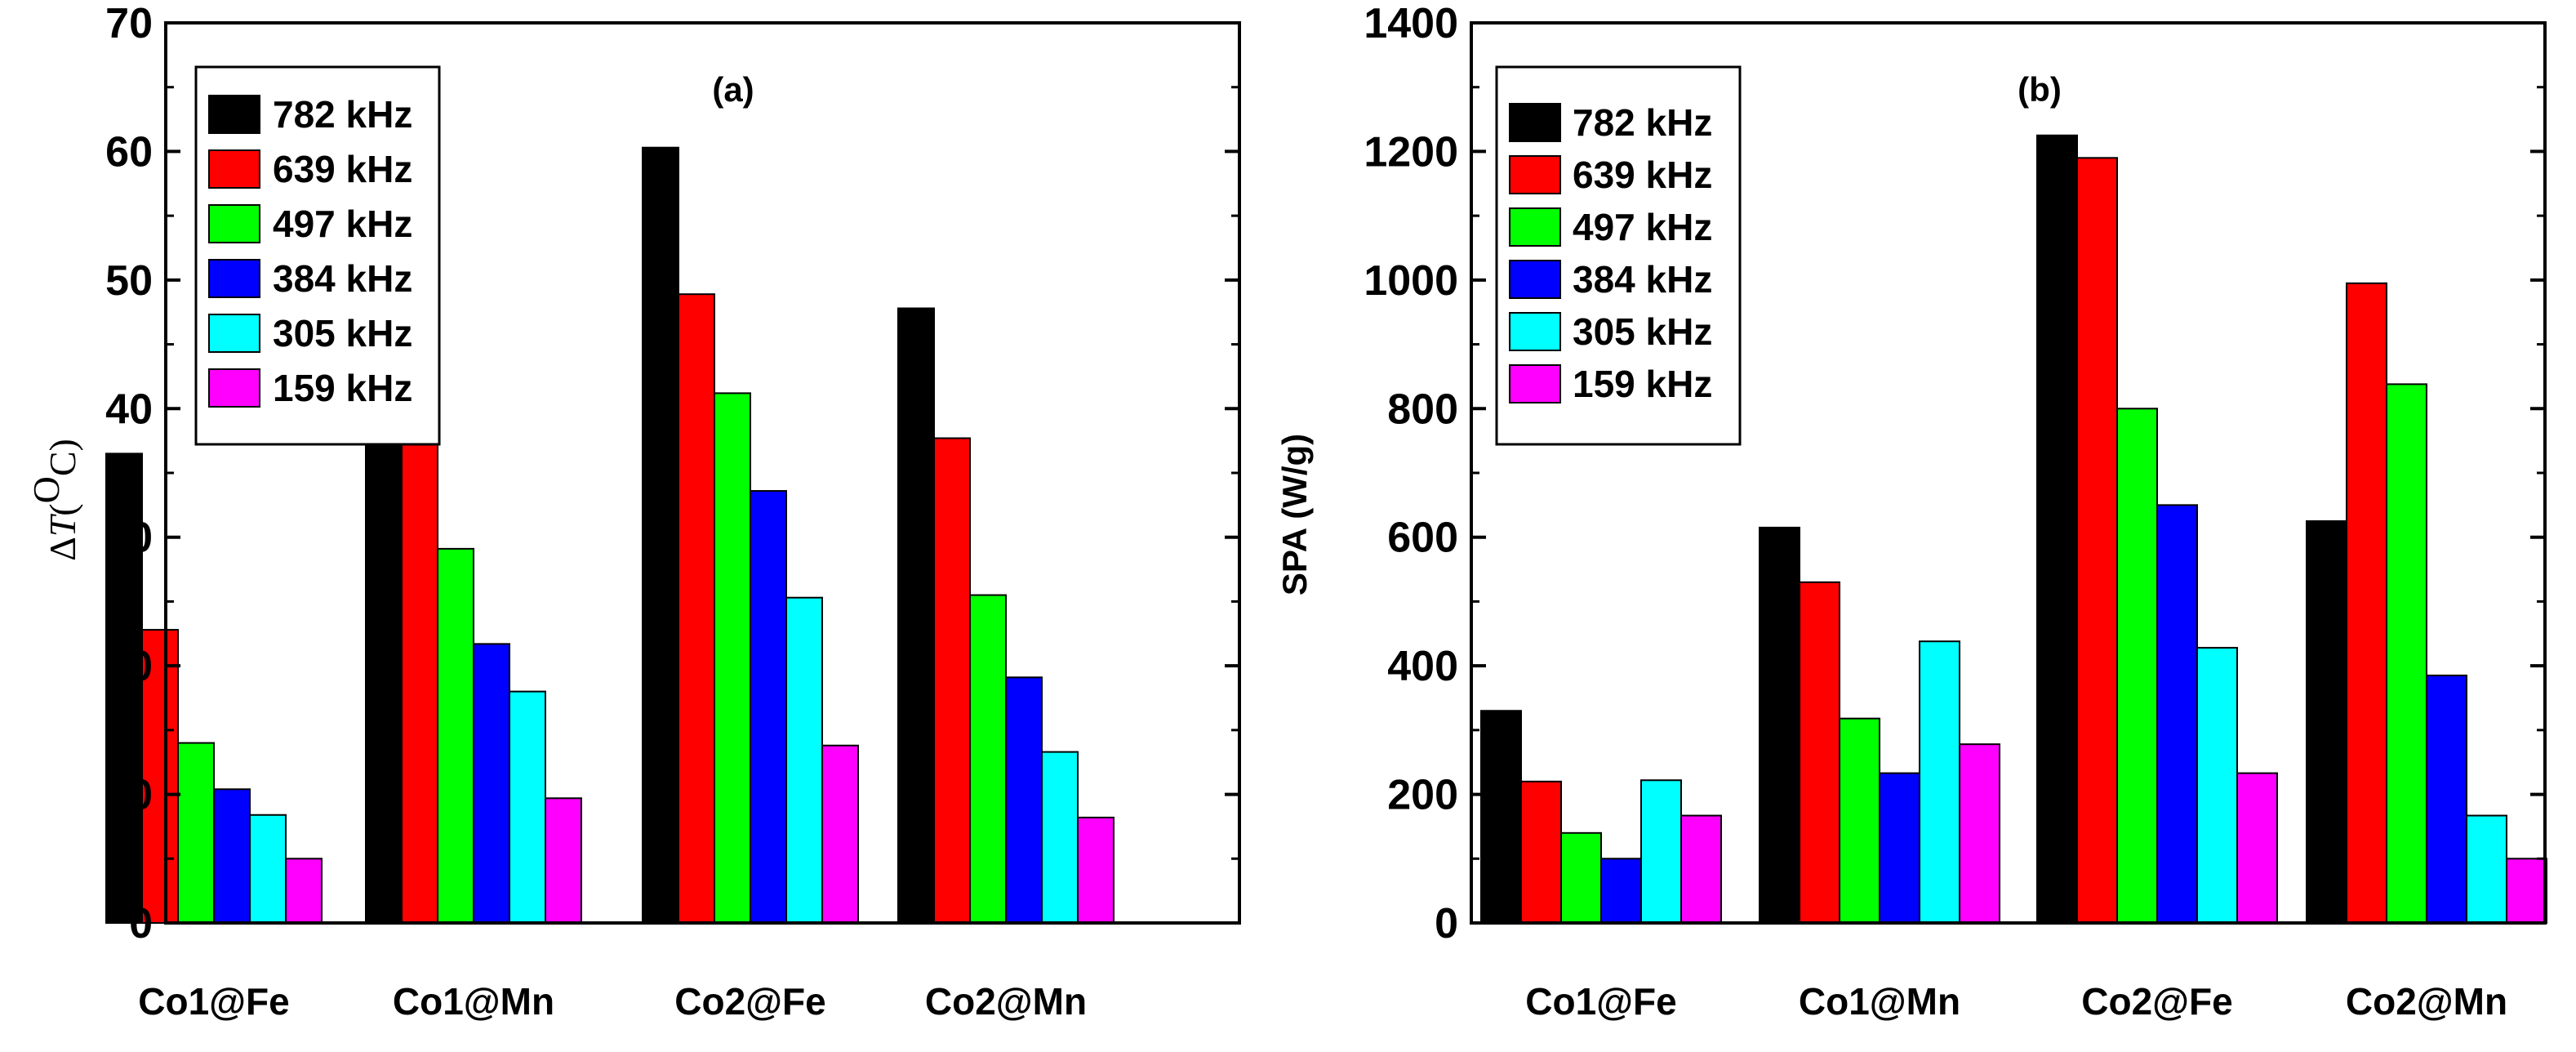  Describe the element at coordinates (62, 549) in the screenshot. I see `ylabel-a-delta: Δ` at that location.